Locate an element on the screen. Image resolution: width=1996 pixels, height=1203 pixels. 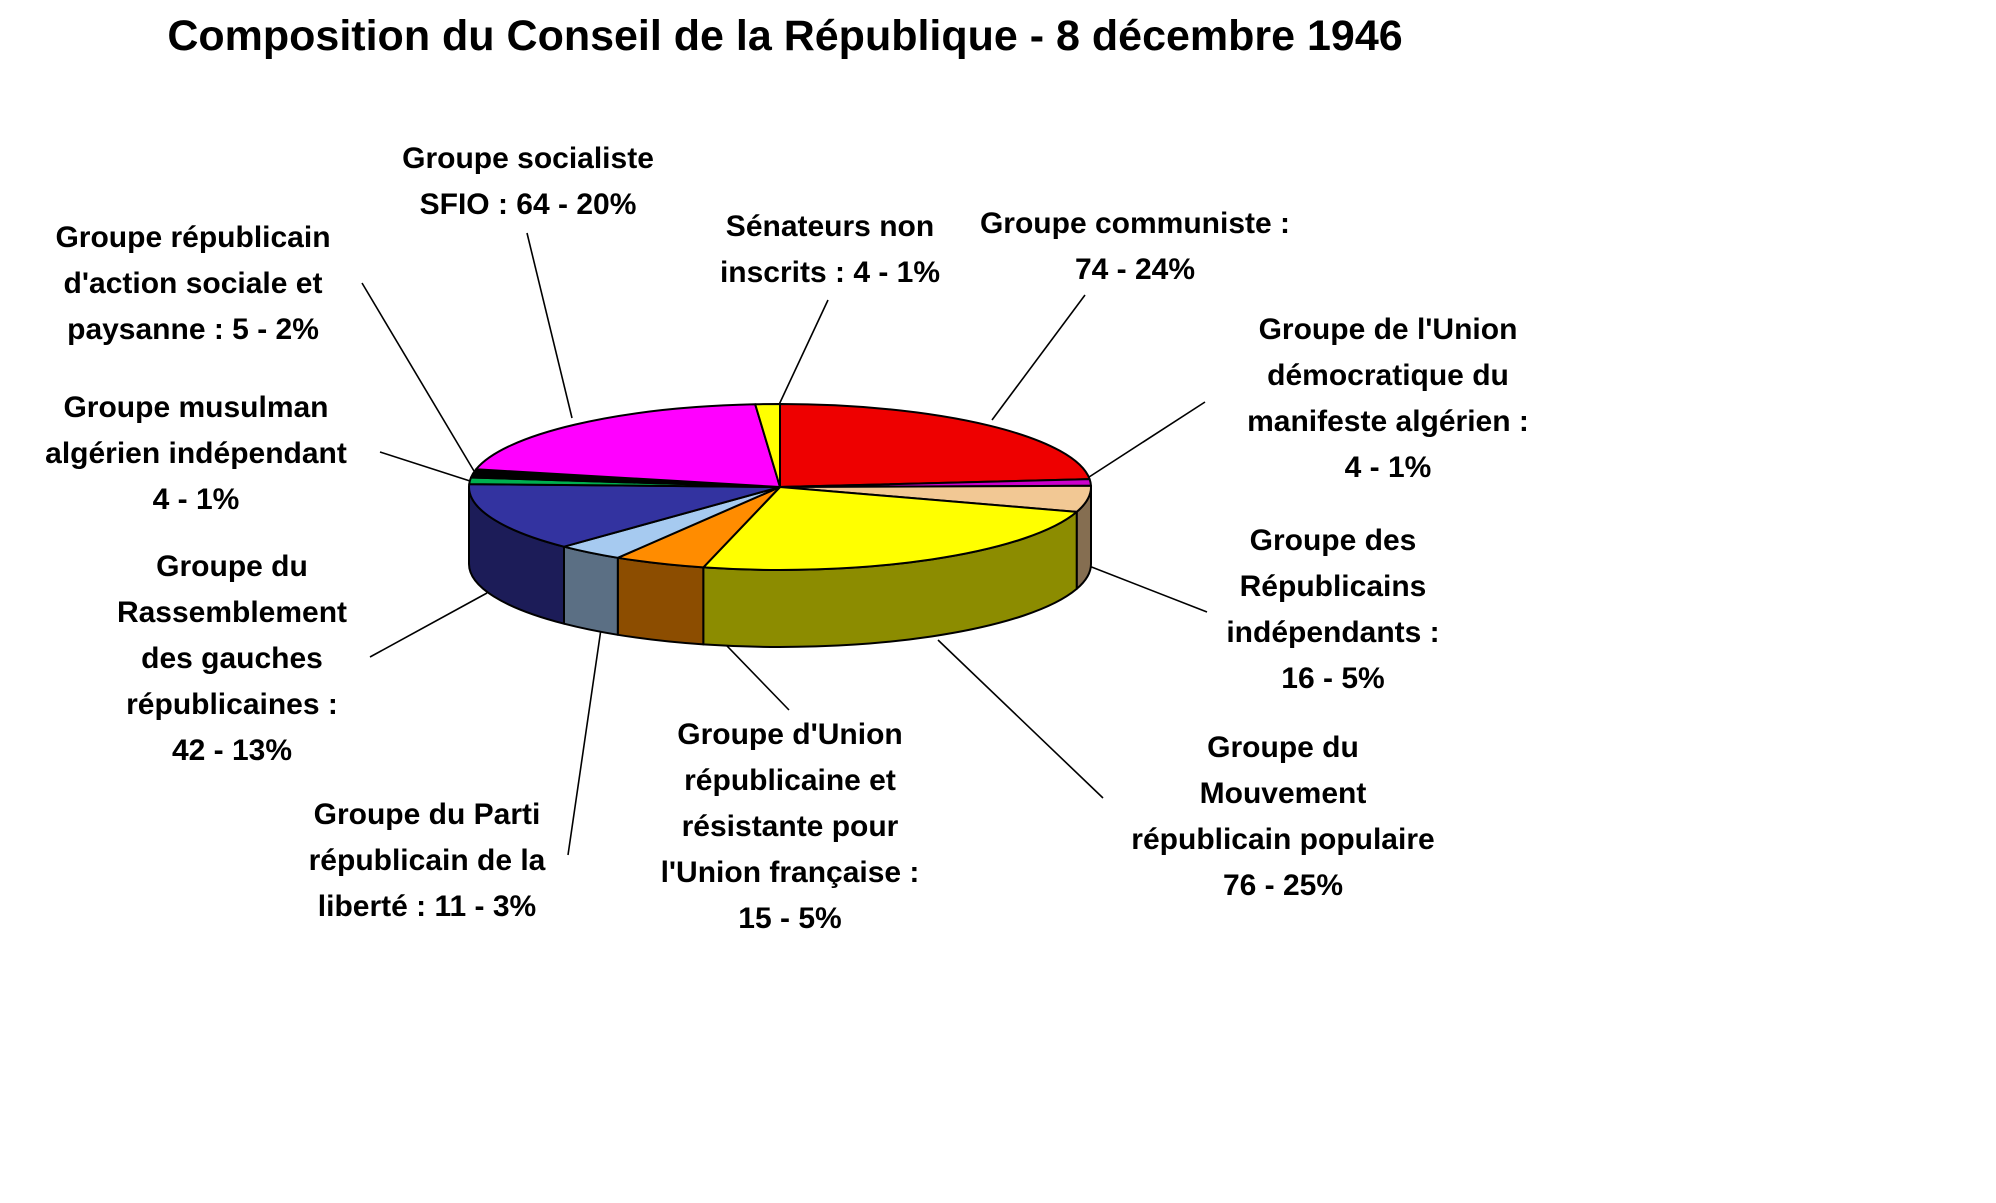
slice-label-line: 74 - 24% is located at coordinates (1135, 269).